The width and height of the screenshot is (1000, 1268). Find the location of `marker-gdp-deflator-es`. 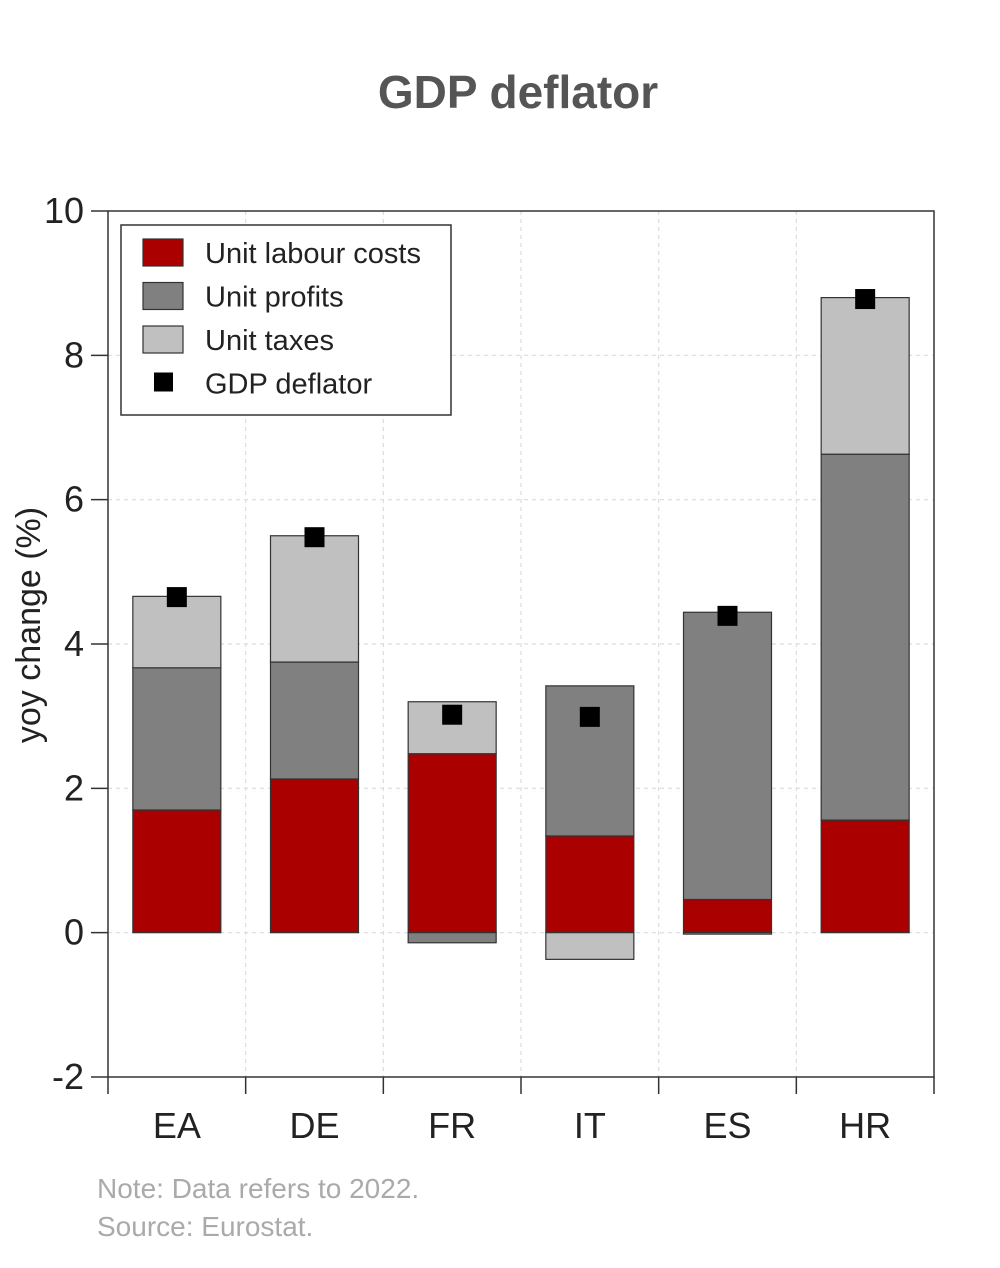

marker-gdp-deflator-es is located at coordinates (727, 615).